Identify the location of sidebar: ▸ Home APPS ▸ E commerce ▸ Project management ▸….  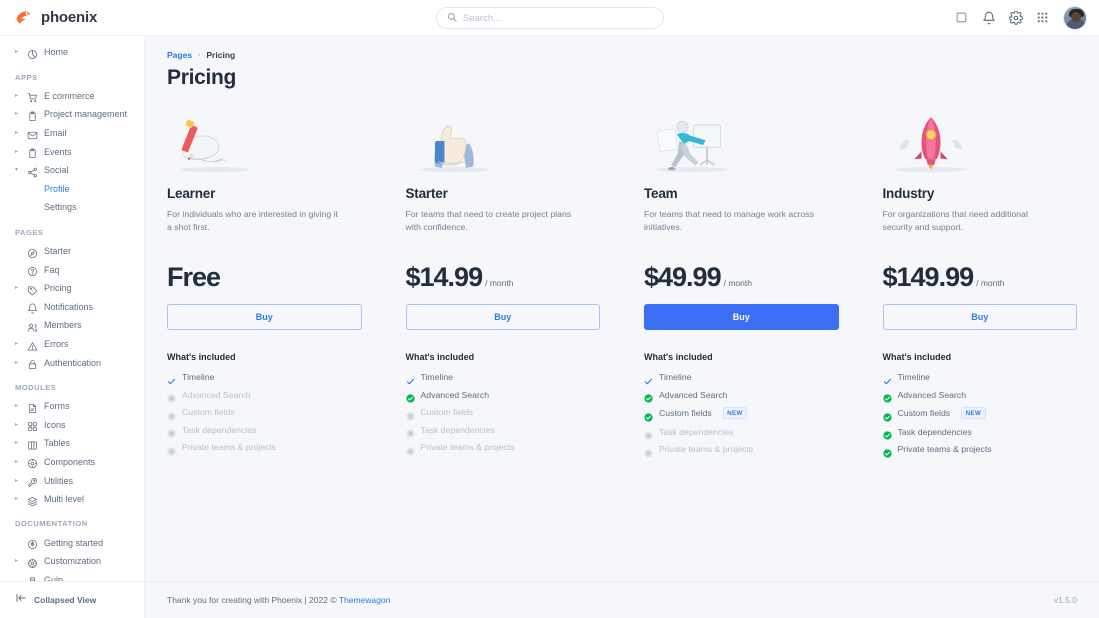
(72, 327).